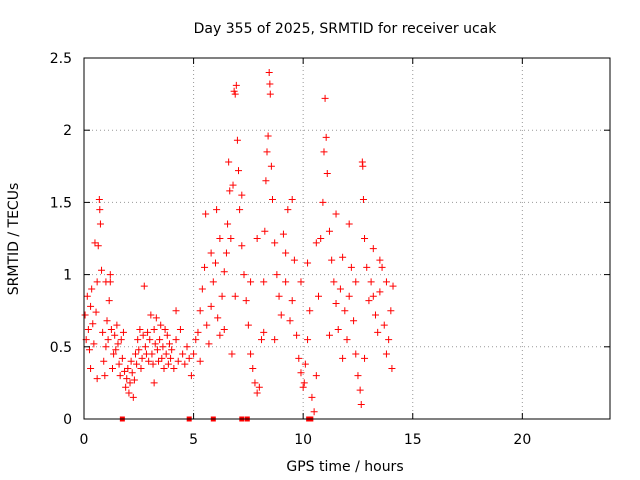 Image resolution: width=640 pixels, height=480 pixels. I want to click on y-tick-label: 2.5, so click(61, 59).